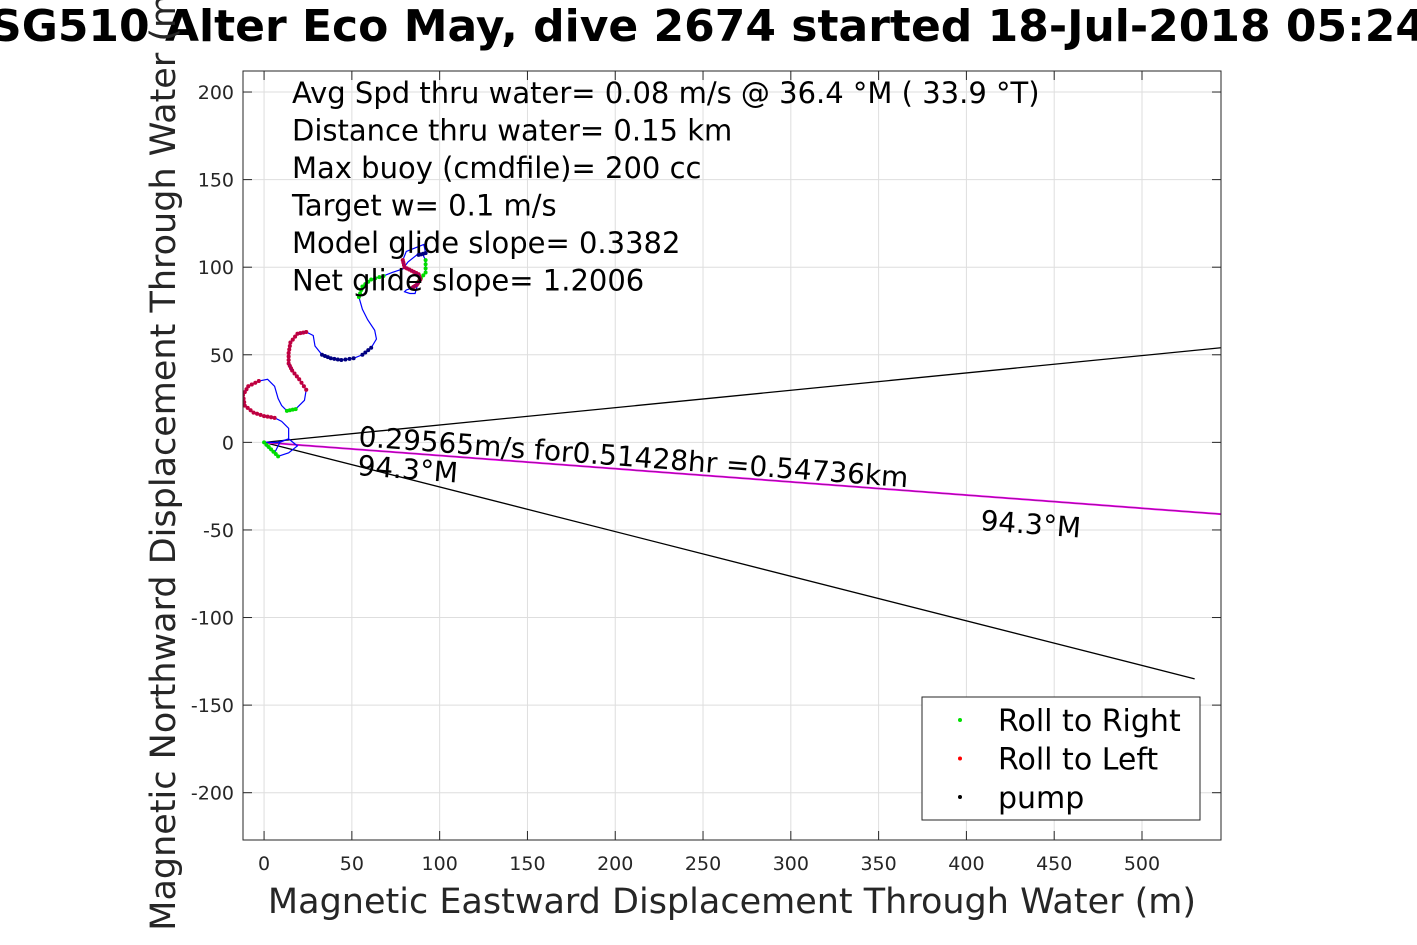 This screenshot has height=945, width=1417. What do you see at coordinates (424, 206) in the screenshot?
I see `stat-line: Target w= 0.1 m/s` at bounding box center [424, 206].